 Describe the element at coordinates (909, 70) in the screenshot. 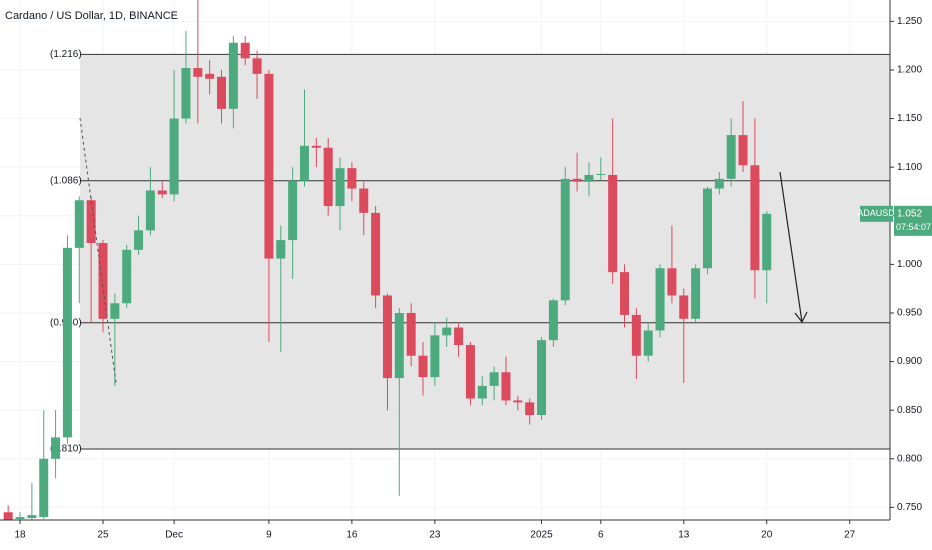

I see `y-tick-label: 1.200` at that location.